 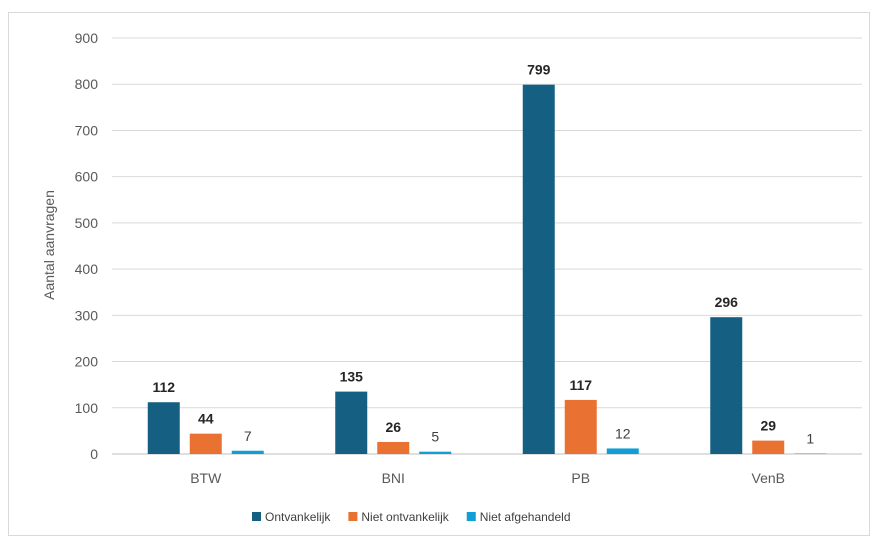 I want to click on y-tick-label: 900, so click(x=87, y=38).